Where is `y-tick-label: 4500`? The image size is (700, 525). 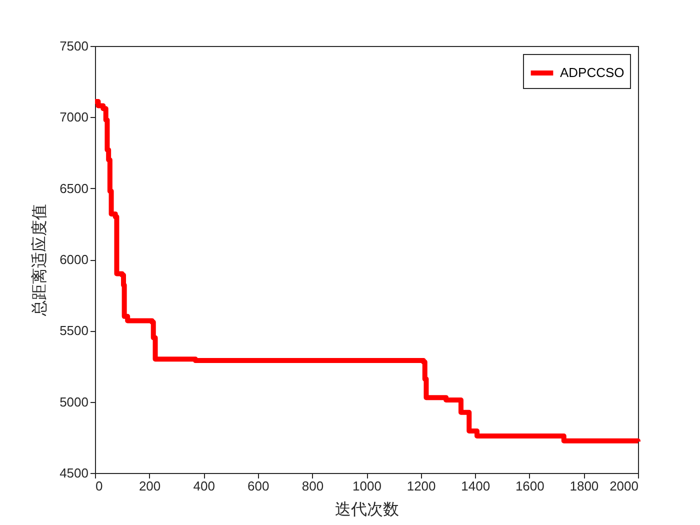 y-tick-label: 4500 is located at coordinates (74, 473).